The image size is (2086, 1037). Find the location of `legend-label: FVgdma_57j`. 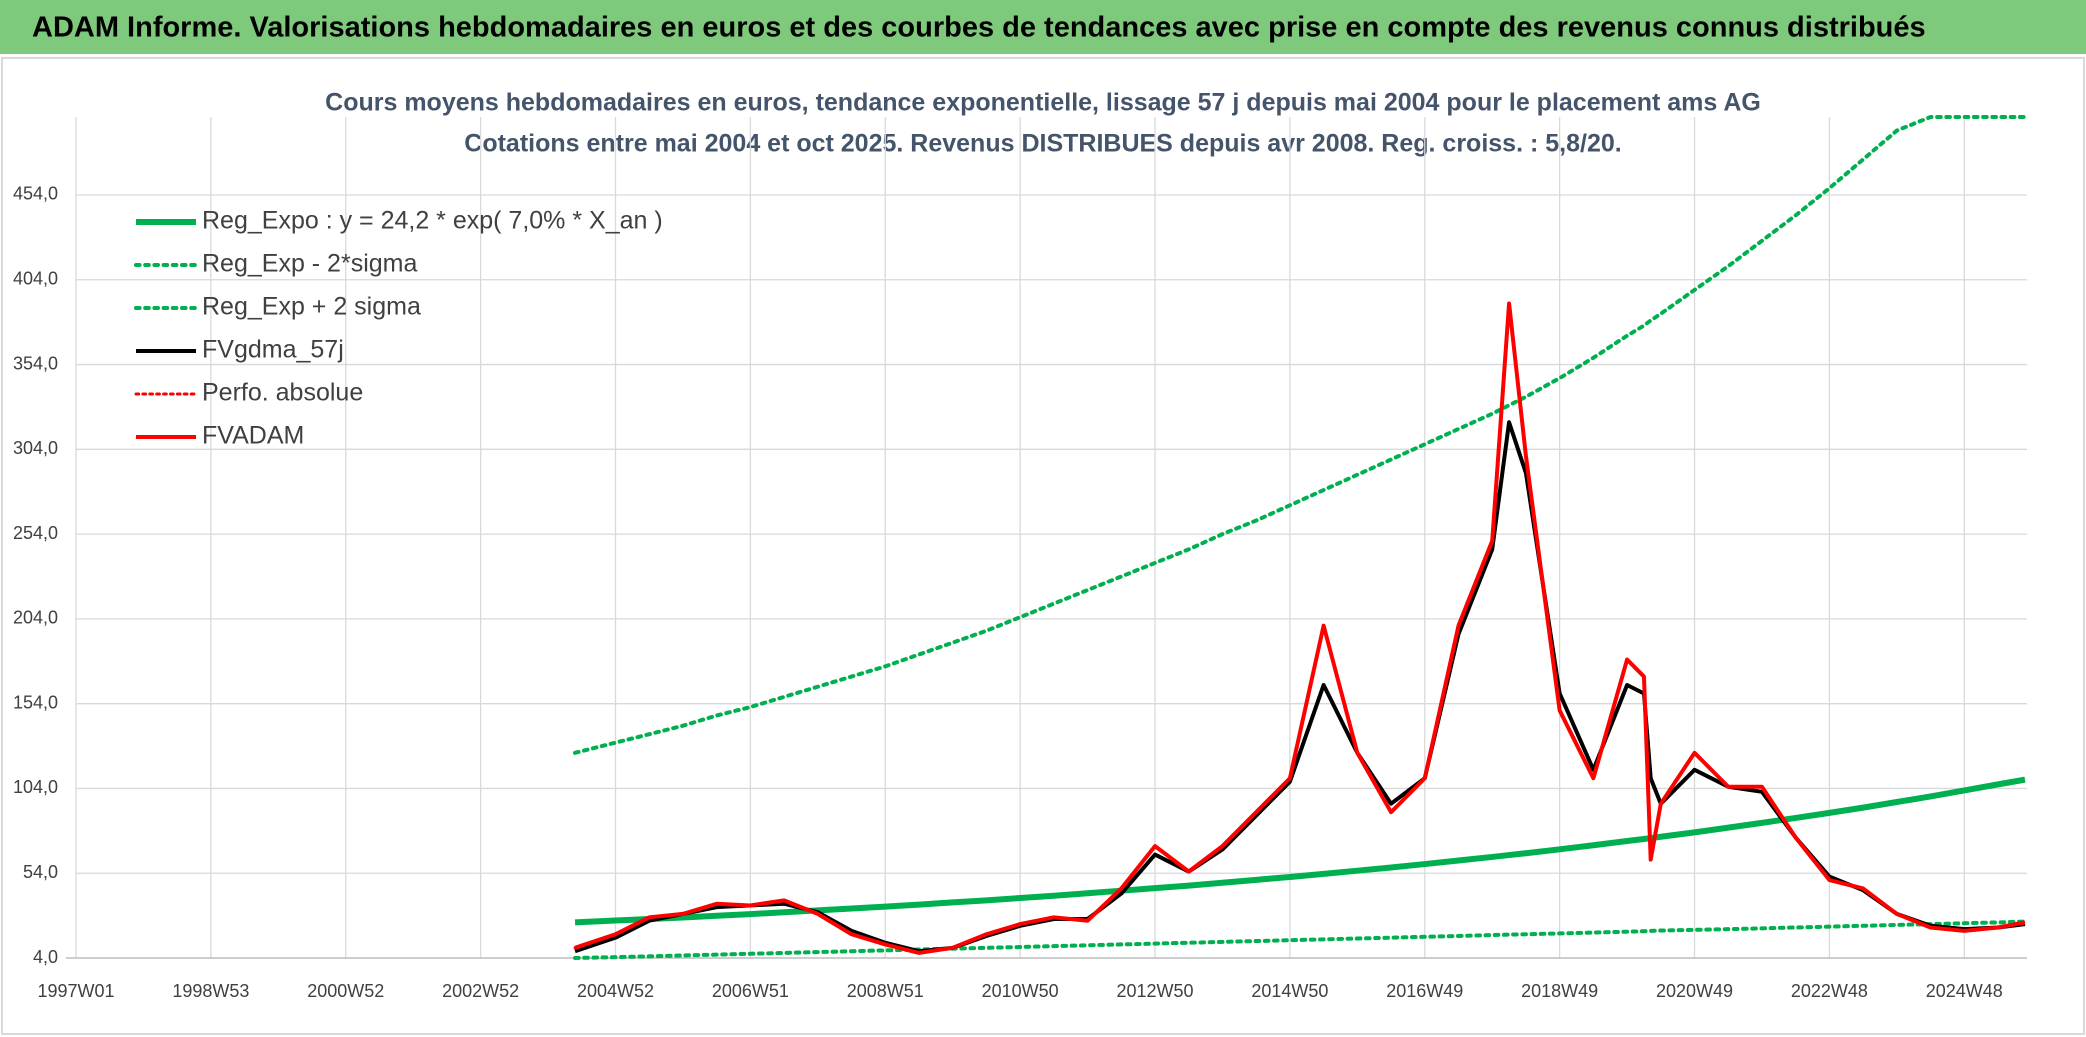

legend-label: FVgdma_57j is located at coordinates (273, 350).